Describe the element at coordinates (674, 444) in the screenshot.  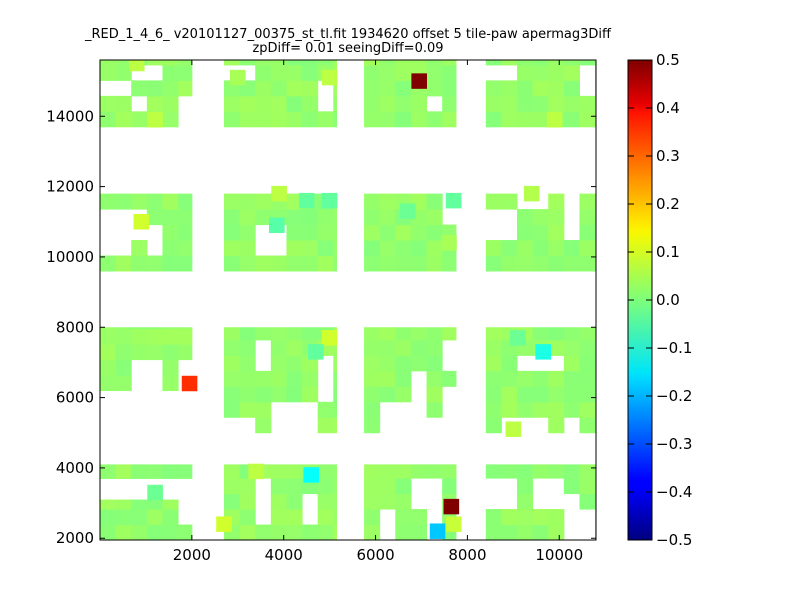
I see `colorbar-tick-label: −0.3` at that location.